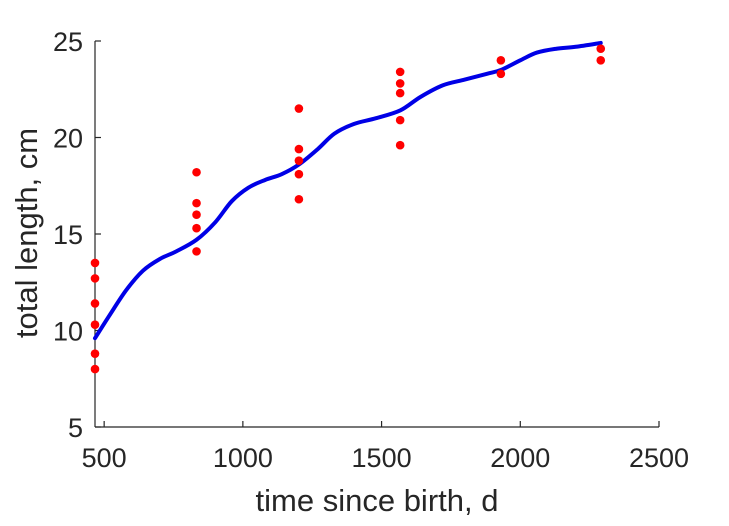 This screenshot has height=526, width=729. Describe the element at coordinates (26, 233) in the screenshot. I see `y-axis-label: total length, cm` at that location.